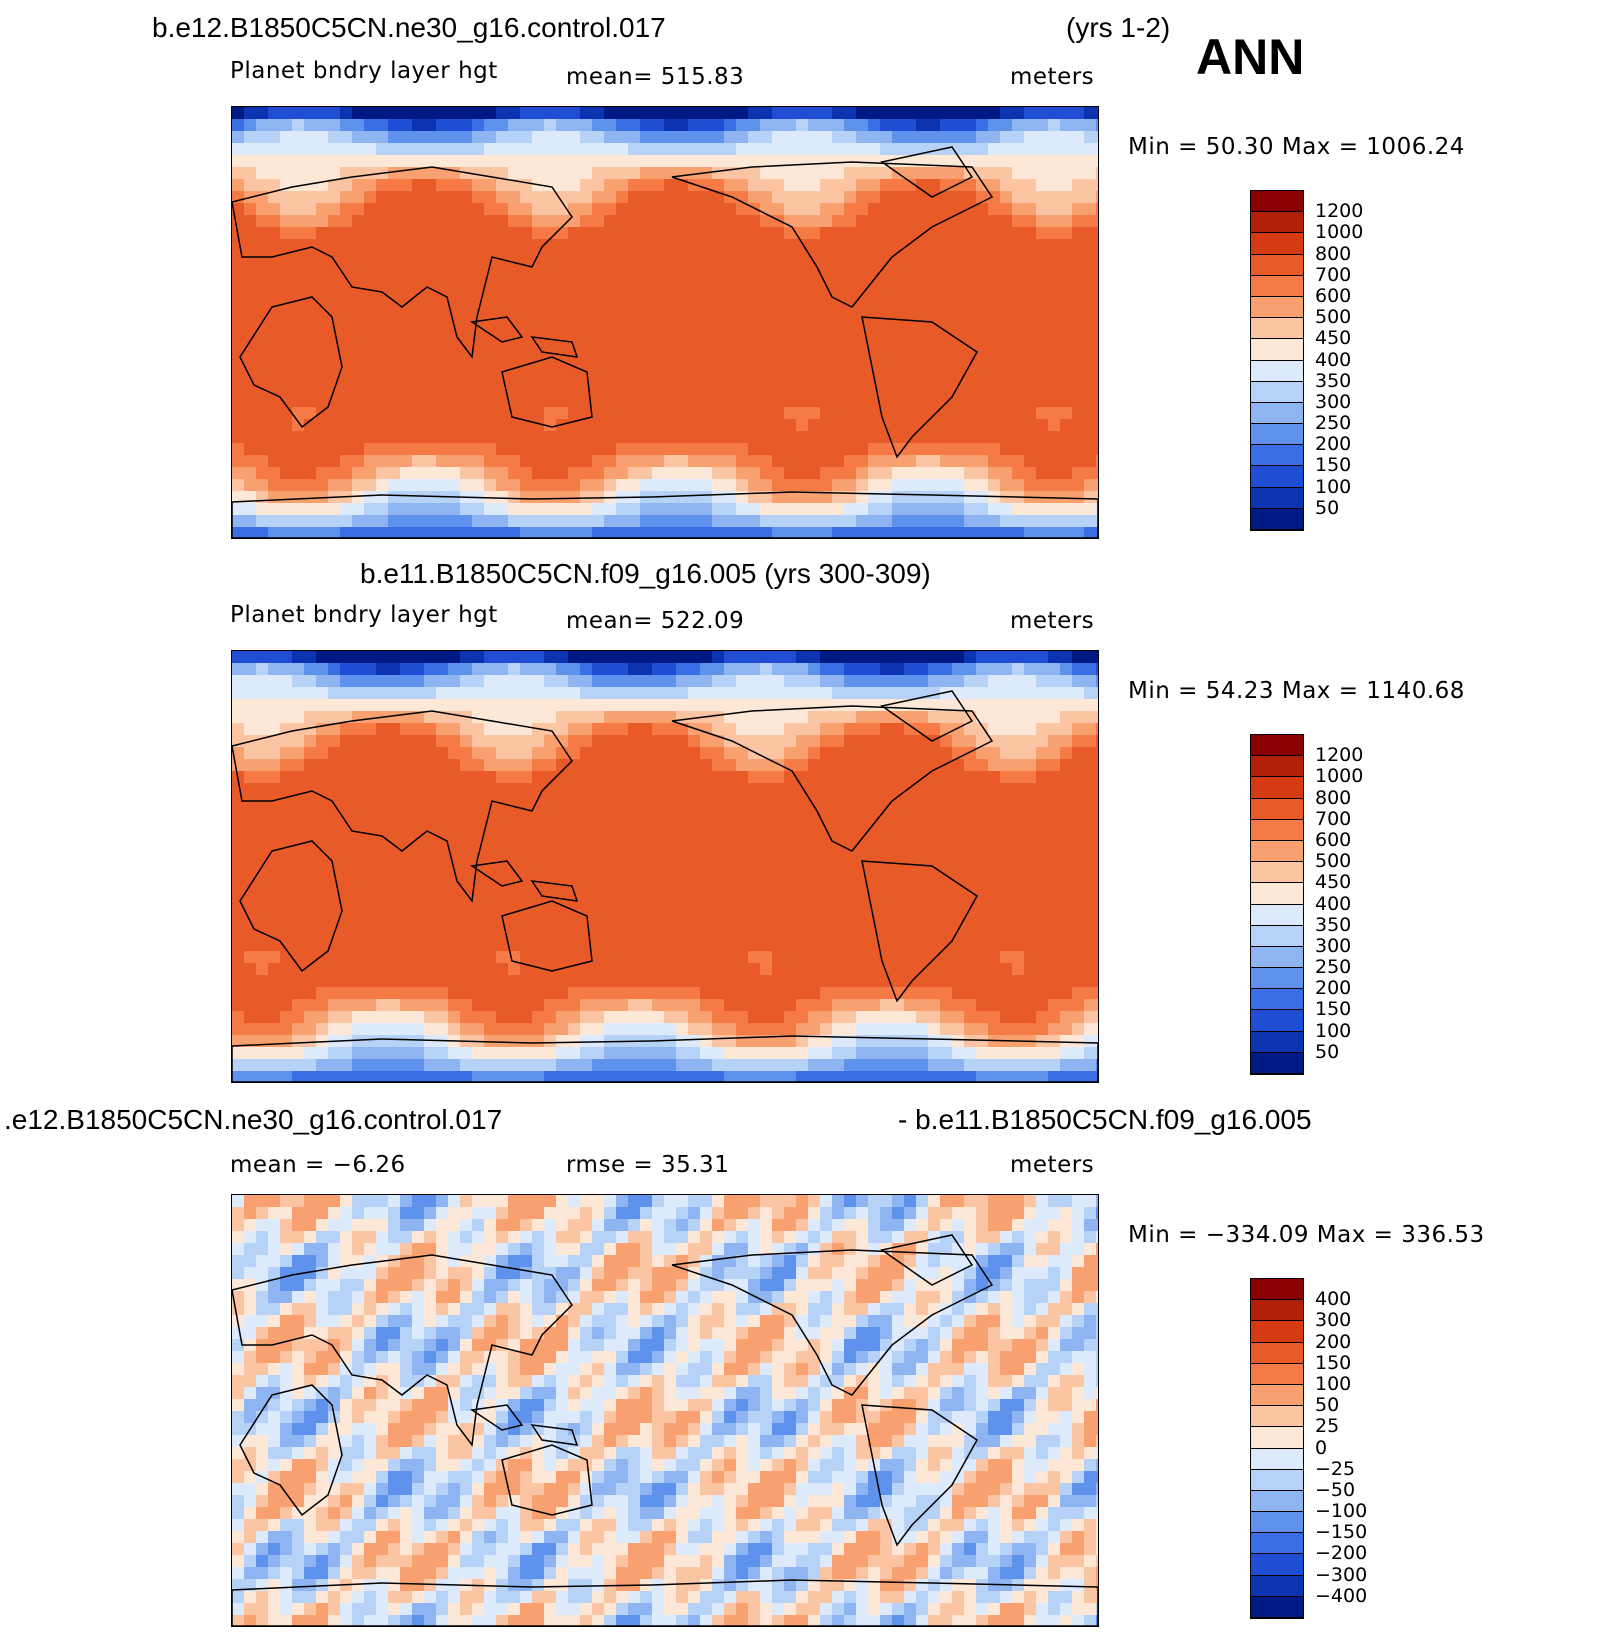  What do you see at coordinates (1335, 1468) in the screenshot?
I see `colorbar-label: −25` at bounding box center [1335, 1468].